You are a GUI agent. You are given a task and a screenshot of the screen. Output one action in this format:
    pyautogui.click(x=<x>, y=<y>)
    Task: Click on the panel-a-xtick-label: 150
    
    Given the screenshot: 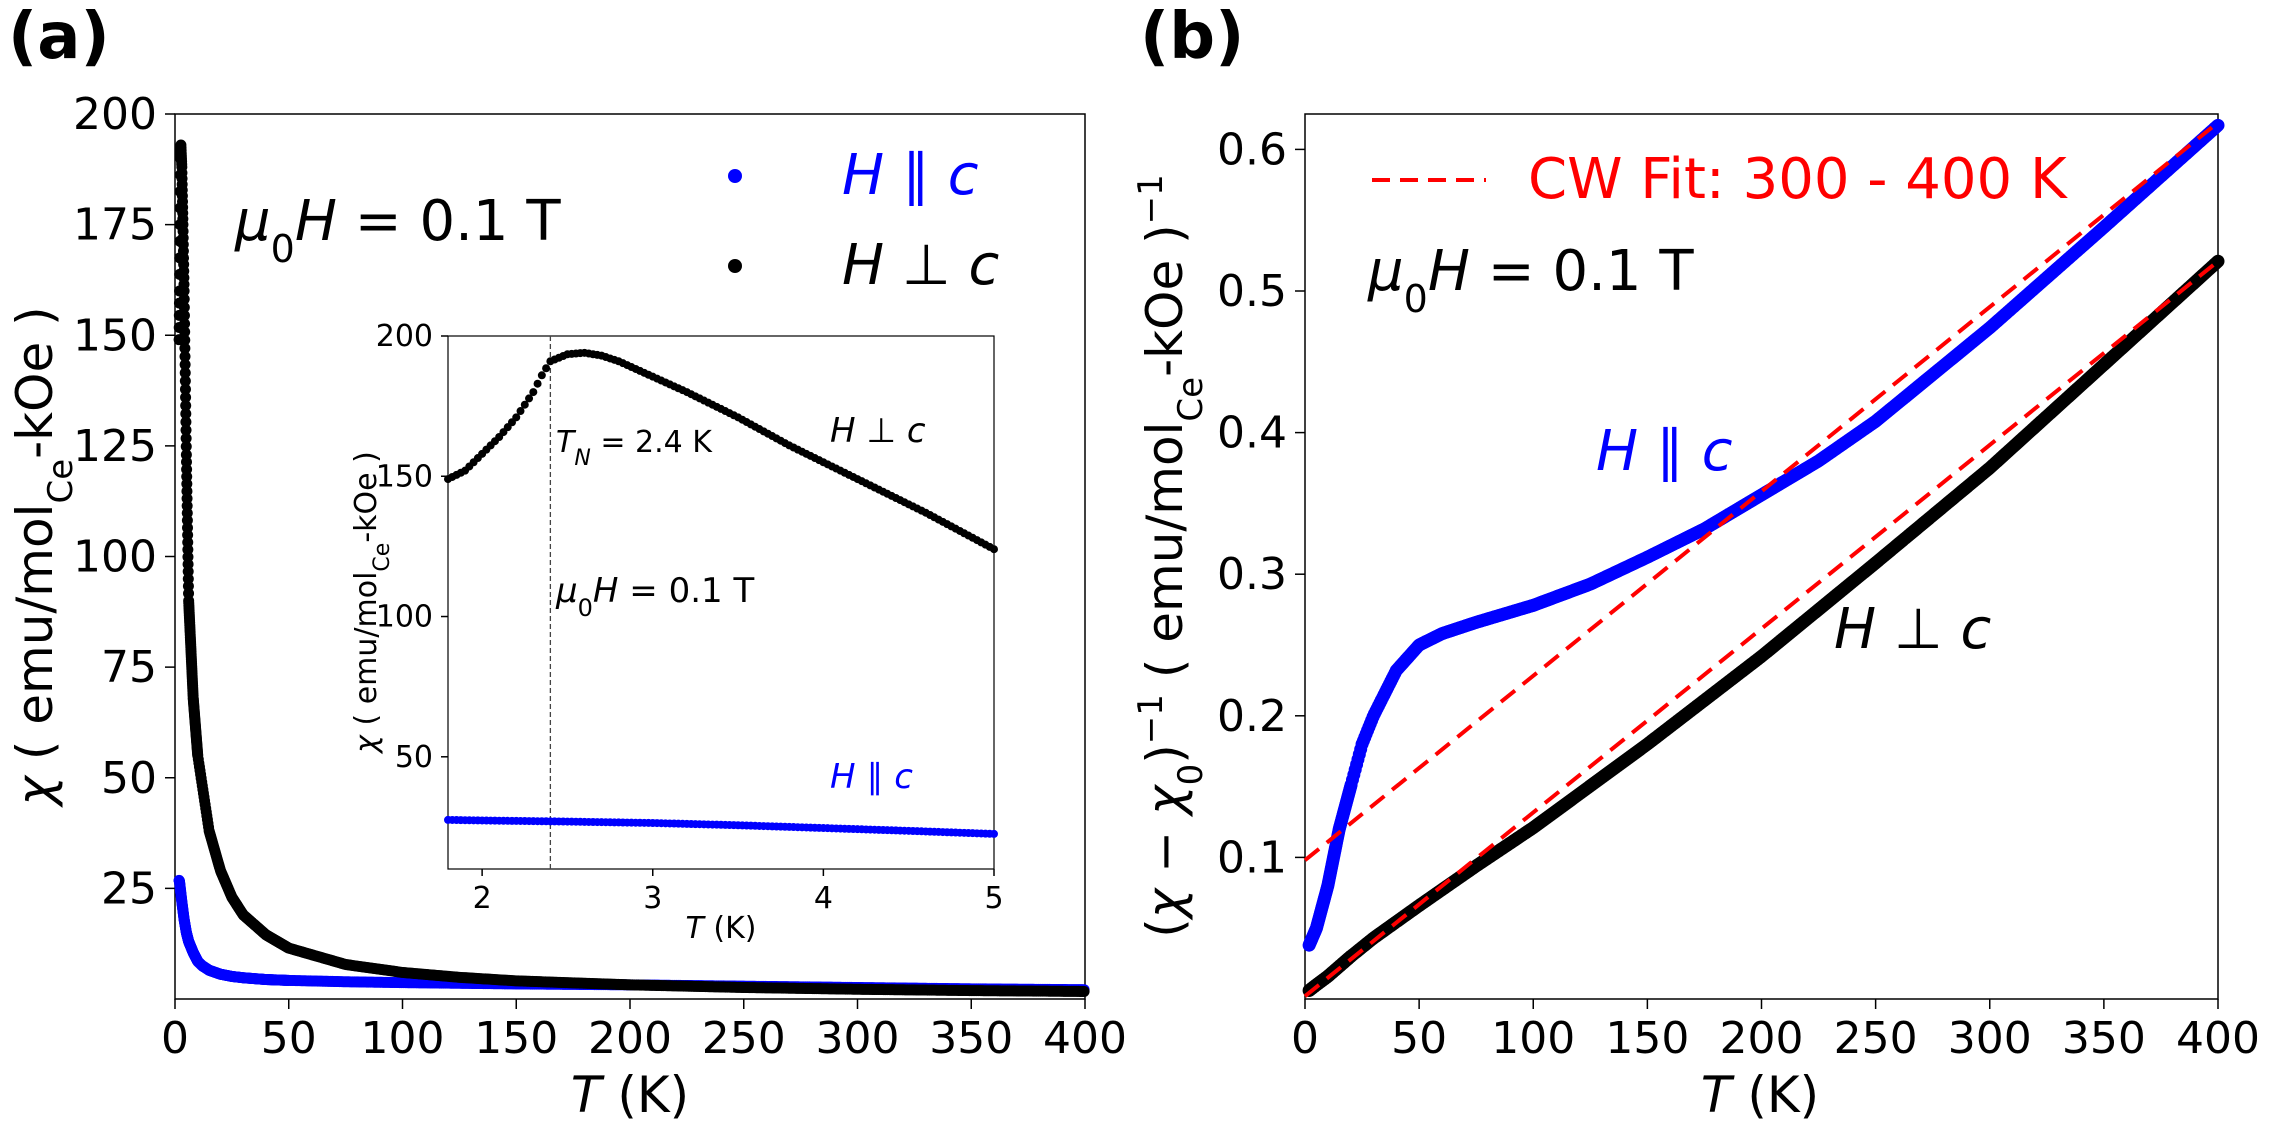 What is the action you would take?
    pyautogui.click(x=516, y=1038)
    